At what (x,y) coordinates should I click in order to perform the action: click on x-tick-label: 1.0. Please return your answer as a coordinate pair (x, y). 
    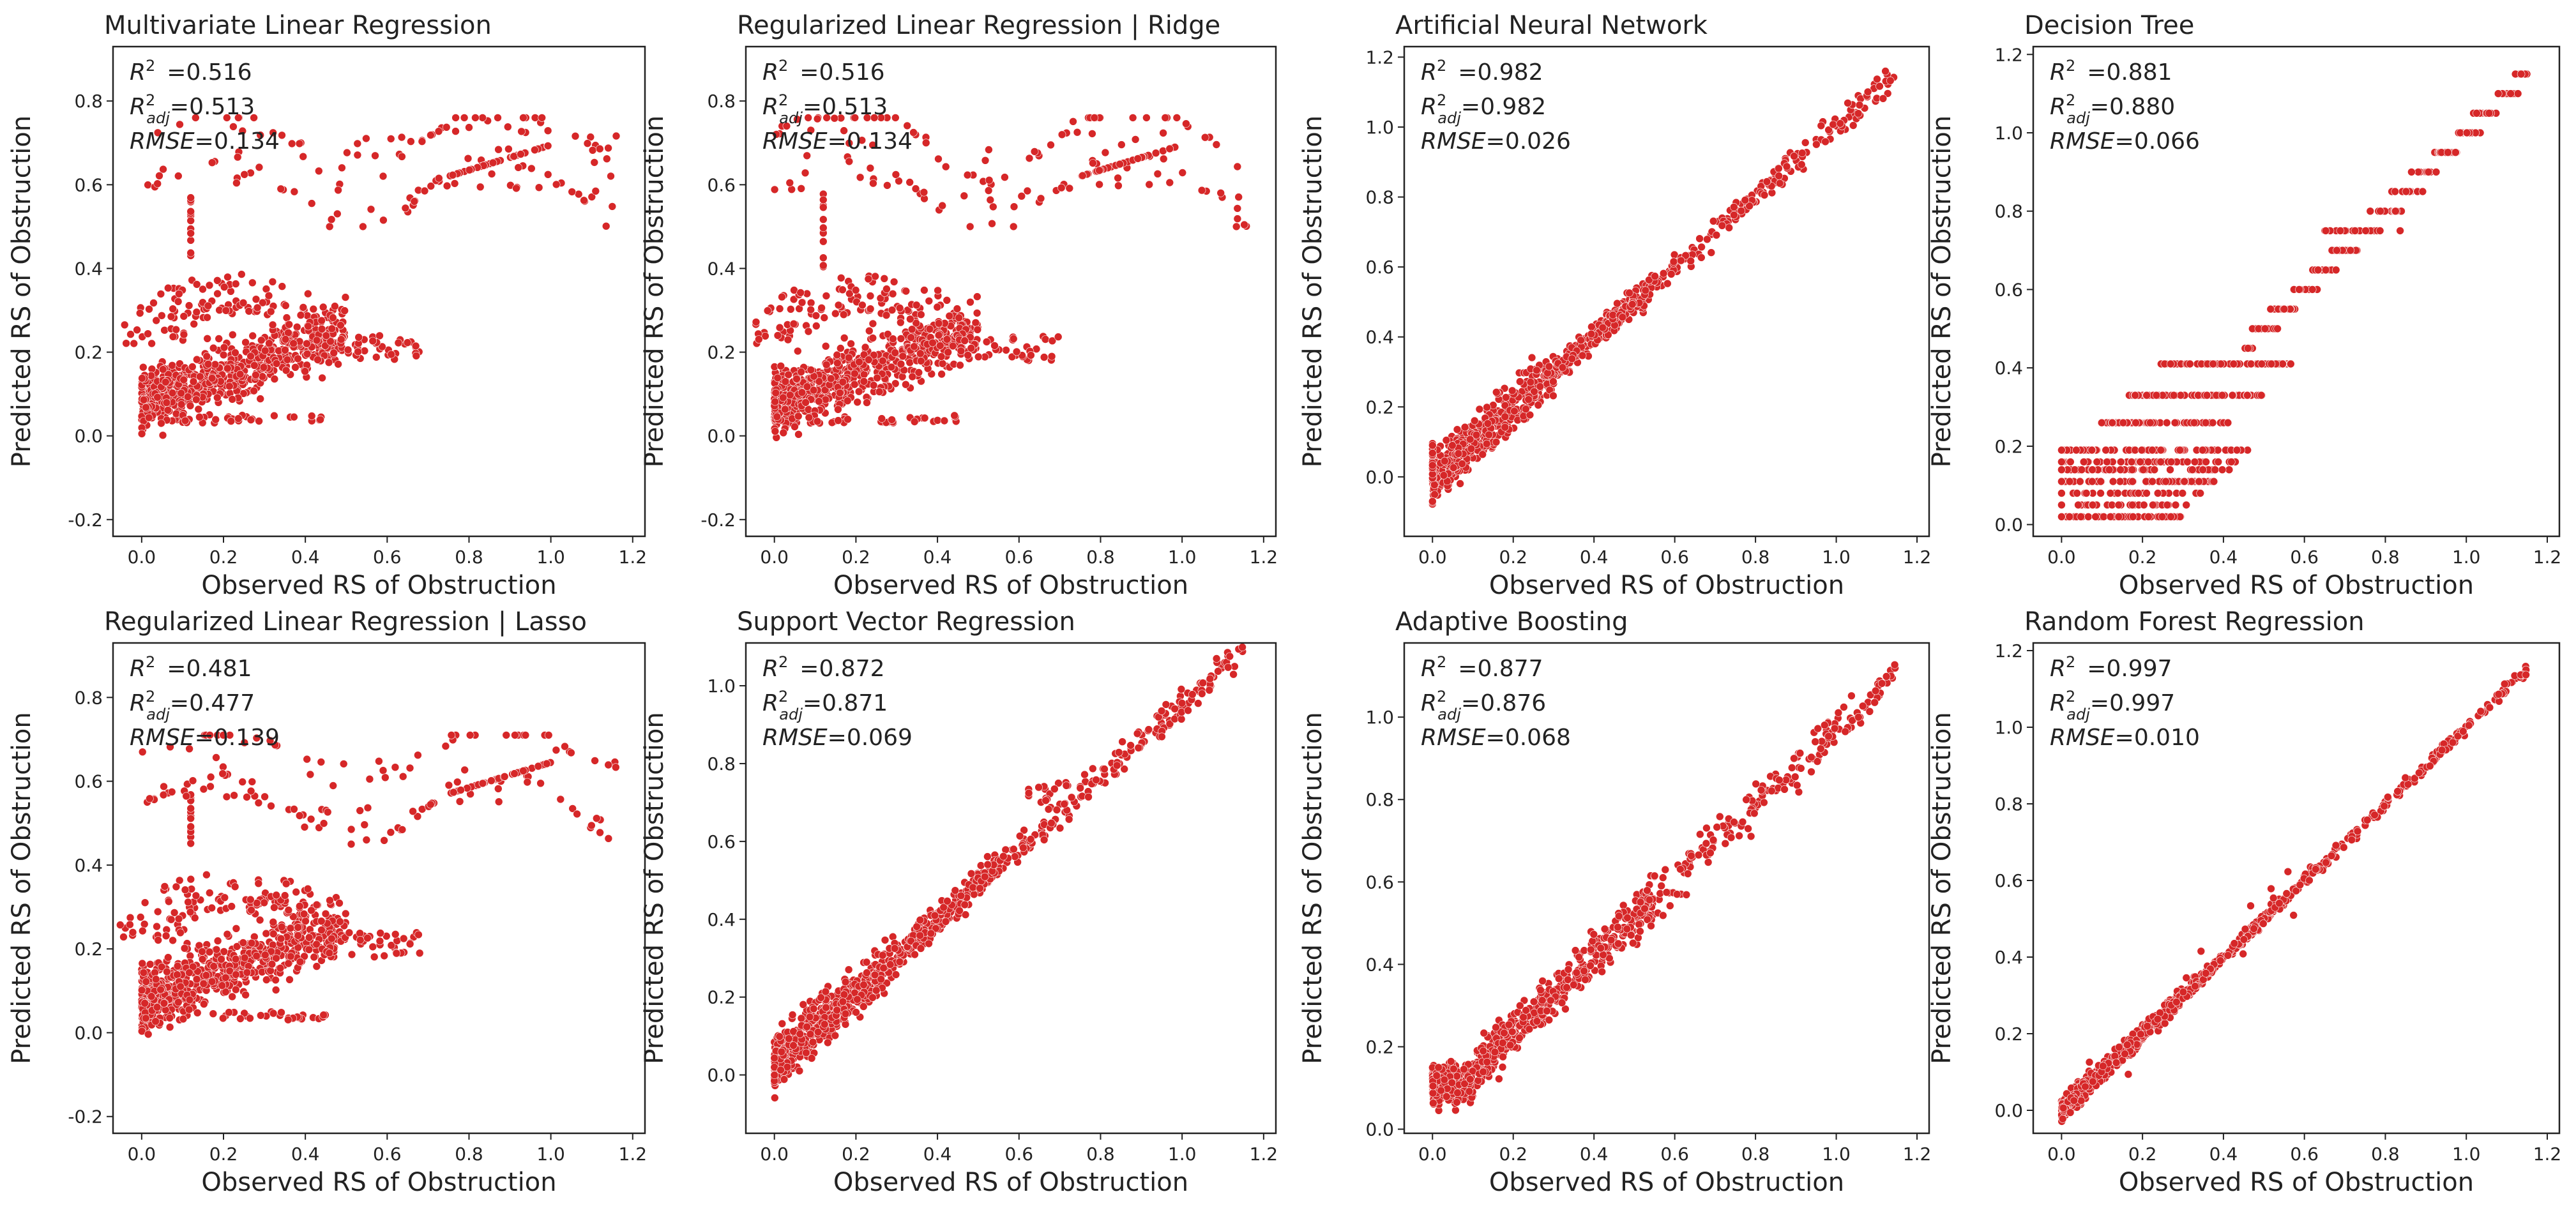
    Looking at the image, I should click on (1837, 557).